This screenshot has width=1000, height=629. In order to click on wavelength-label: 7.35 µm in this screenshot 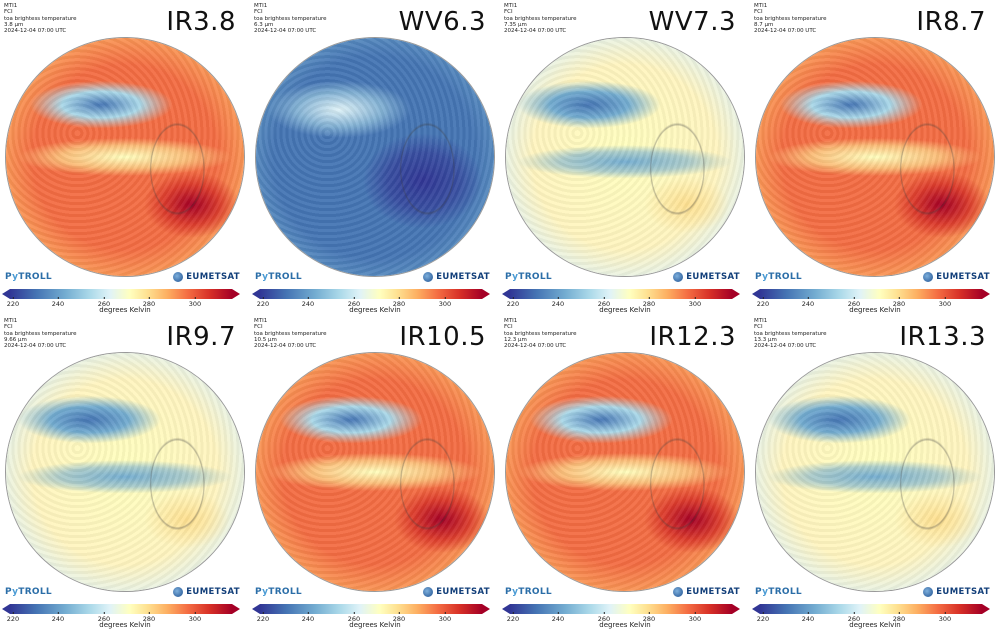, I will do `click(515, 24)`.